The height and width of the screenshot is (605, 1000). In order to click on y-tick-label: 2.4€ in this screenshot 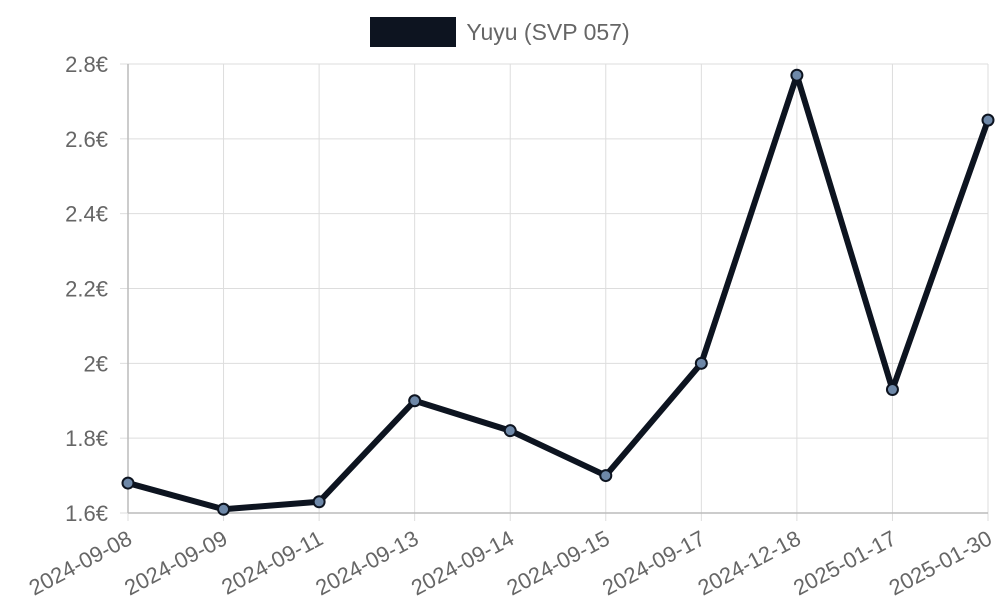, I will do `click(86, 214)`.